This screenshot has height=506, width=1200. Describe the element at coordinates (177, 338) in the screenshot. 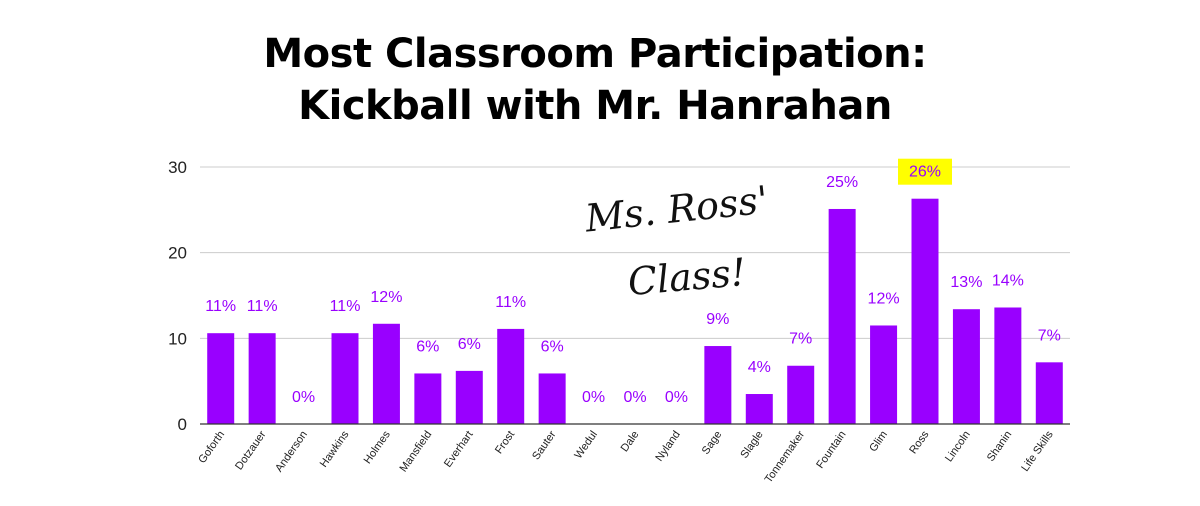

I see `y-tick-label: 10` at that location.